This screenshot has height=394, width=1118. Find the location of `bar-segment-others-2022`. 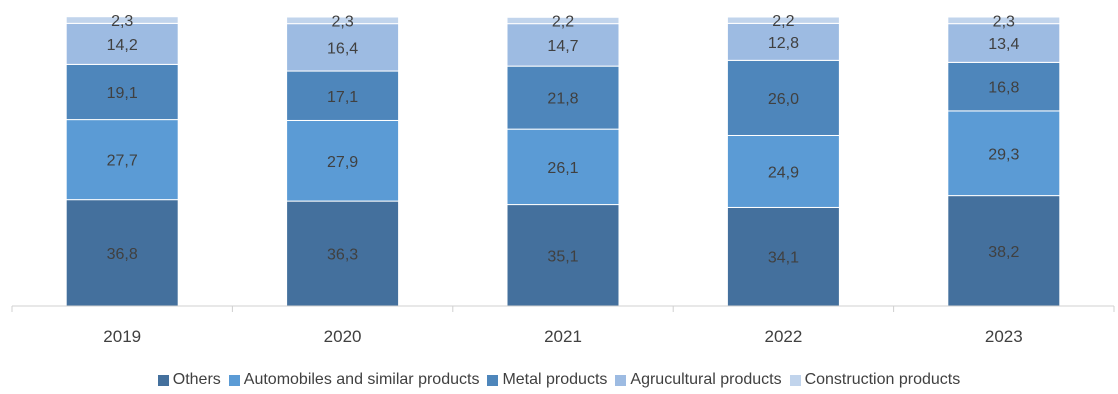

bar-segment-others-2022 is located at coordinates (783, 256).